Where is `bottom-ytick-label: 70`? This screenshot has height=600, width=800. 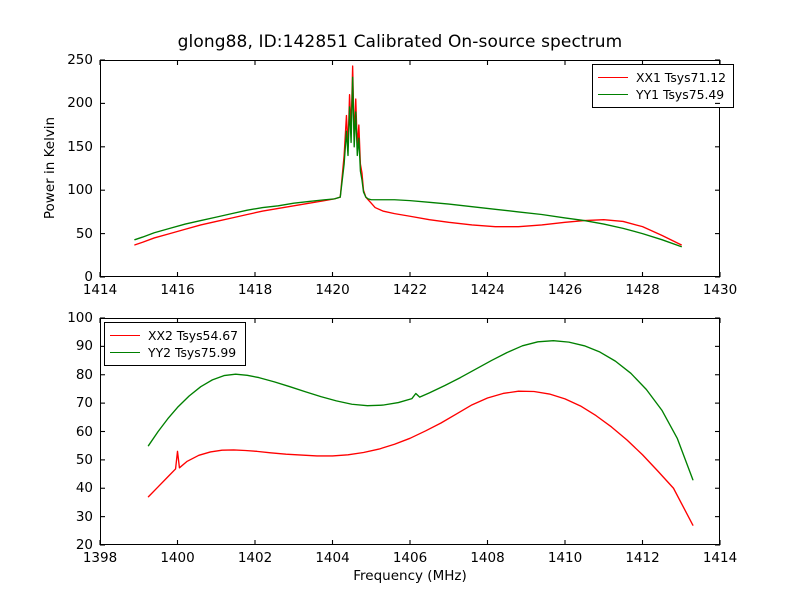
bottom-ytick-label: 70 is located at coordinates (84, 403).